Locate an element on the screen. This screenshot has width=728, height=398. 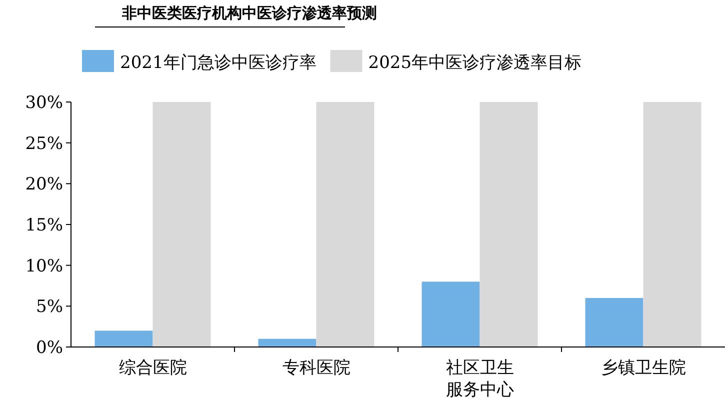
x-tick-label: 社区卫生服务中心 is located at coordinates (480, 378).